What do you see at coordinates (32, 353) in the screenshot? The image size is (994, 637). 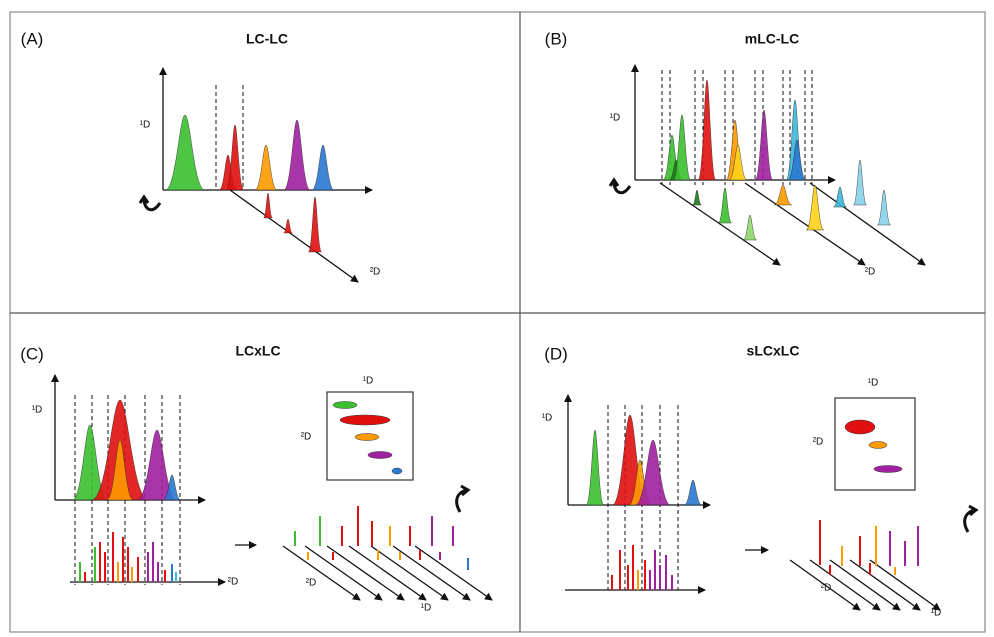 I see `panel-label: (C)` at bounding box center [32, 353].